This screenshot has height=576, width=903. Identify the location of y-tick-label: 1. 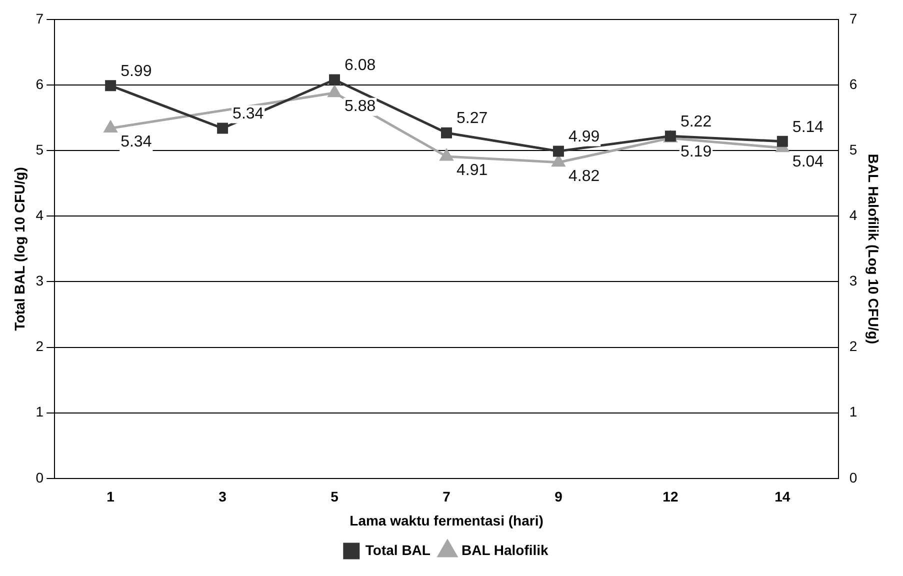
(40, 412).